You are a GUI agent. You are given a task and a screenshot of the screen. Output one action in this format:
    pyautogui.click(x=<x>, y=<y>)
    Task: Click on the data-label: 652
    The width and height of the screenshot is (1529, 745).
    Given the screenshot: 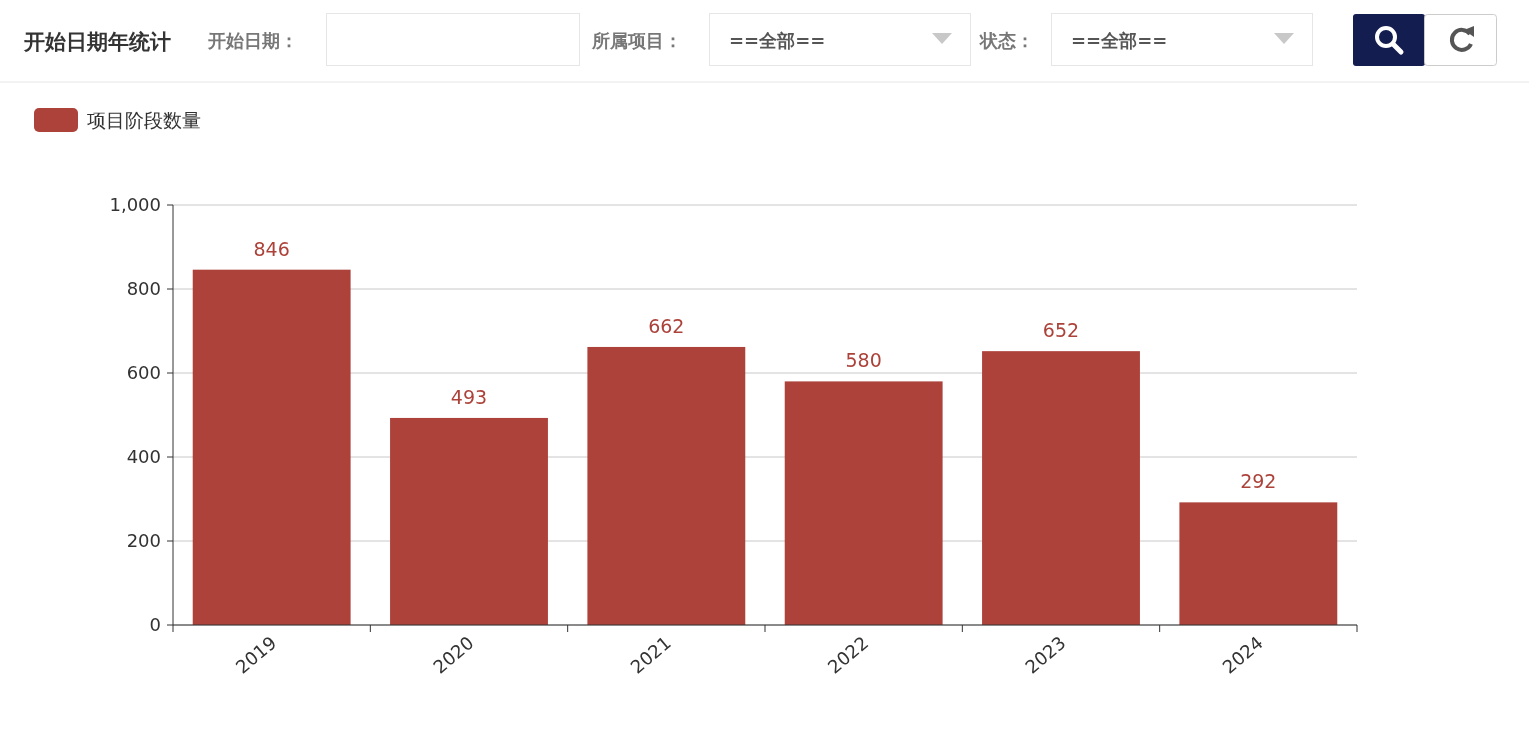 What is the action you would take?
    pyautogui.click(x=1061, y=330)
    